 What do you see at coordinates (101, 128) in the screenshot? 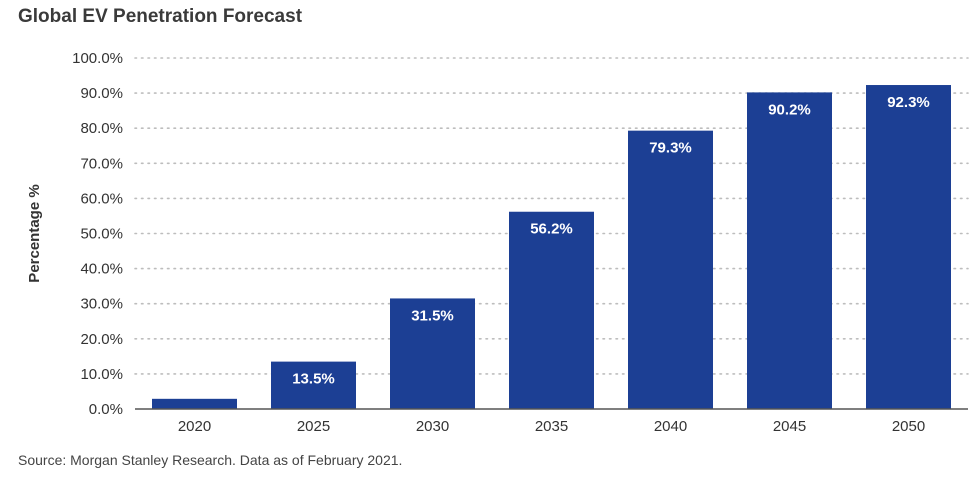
I see `y-tick-label: 80.0%` at bounding box center [101, 128].